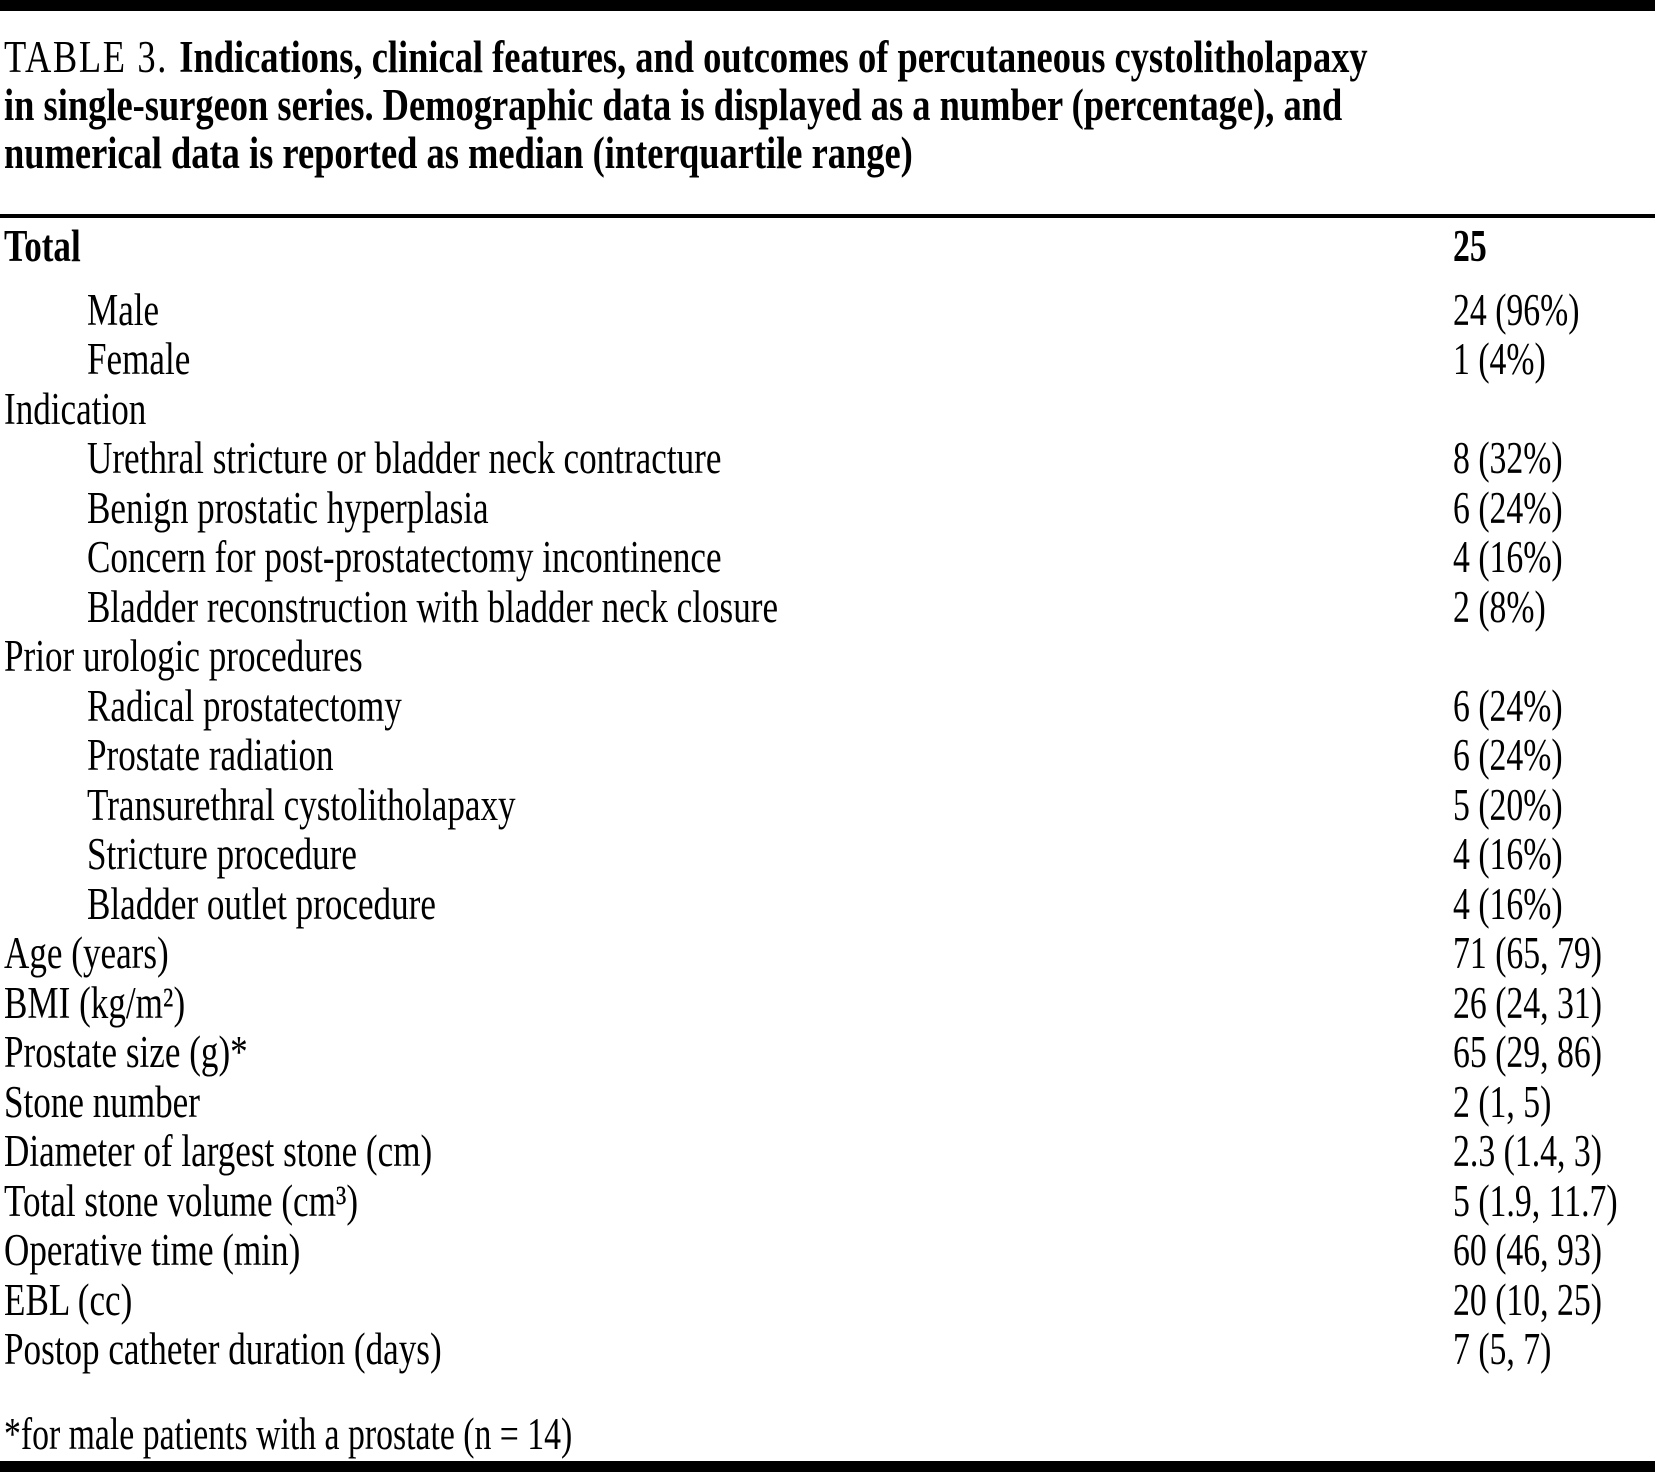 This screenshot has width=1655, height=1472. Describe the element at coordinates (827, 805) in the screenshot. I see `table-row: Transurethral cystolitholapaxy 5 (20%)` at that location.